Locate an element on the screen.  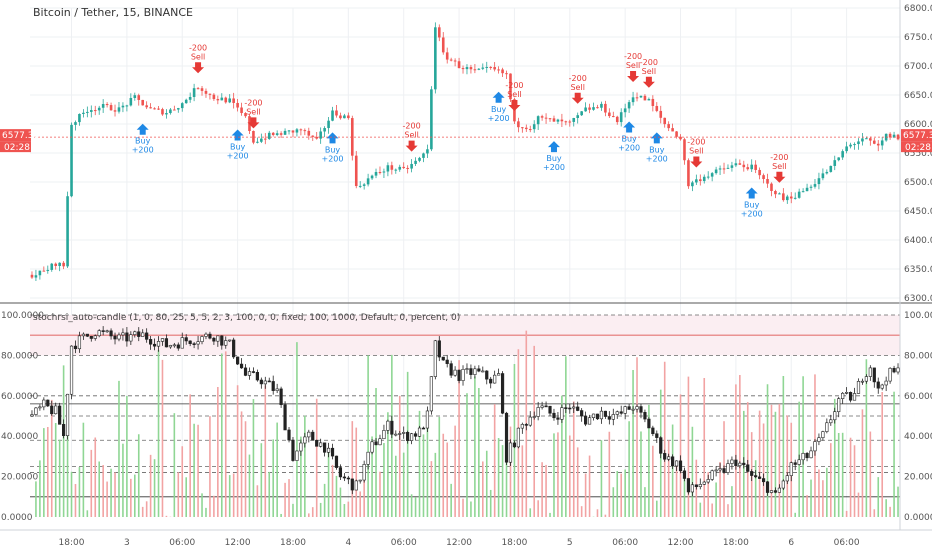
last-price-tag-right is located at coordinates (916, 135).